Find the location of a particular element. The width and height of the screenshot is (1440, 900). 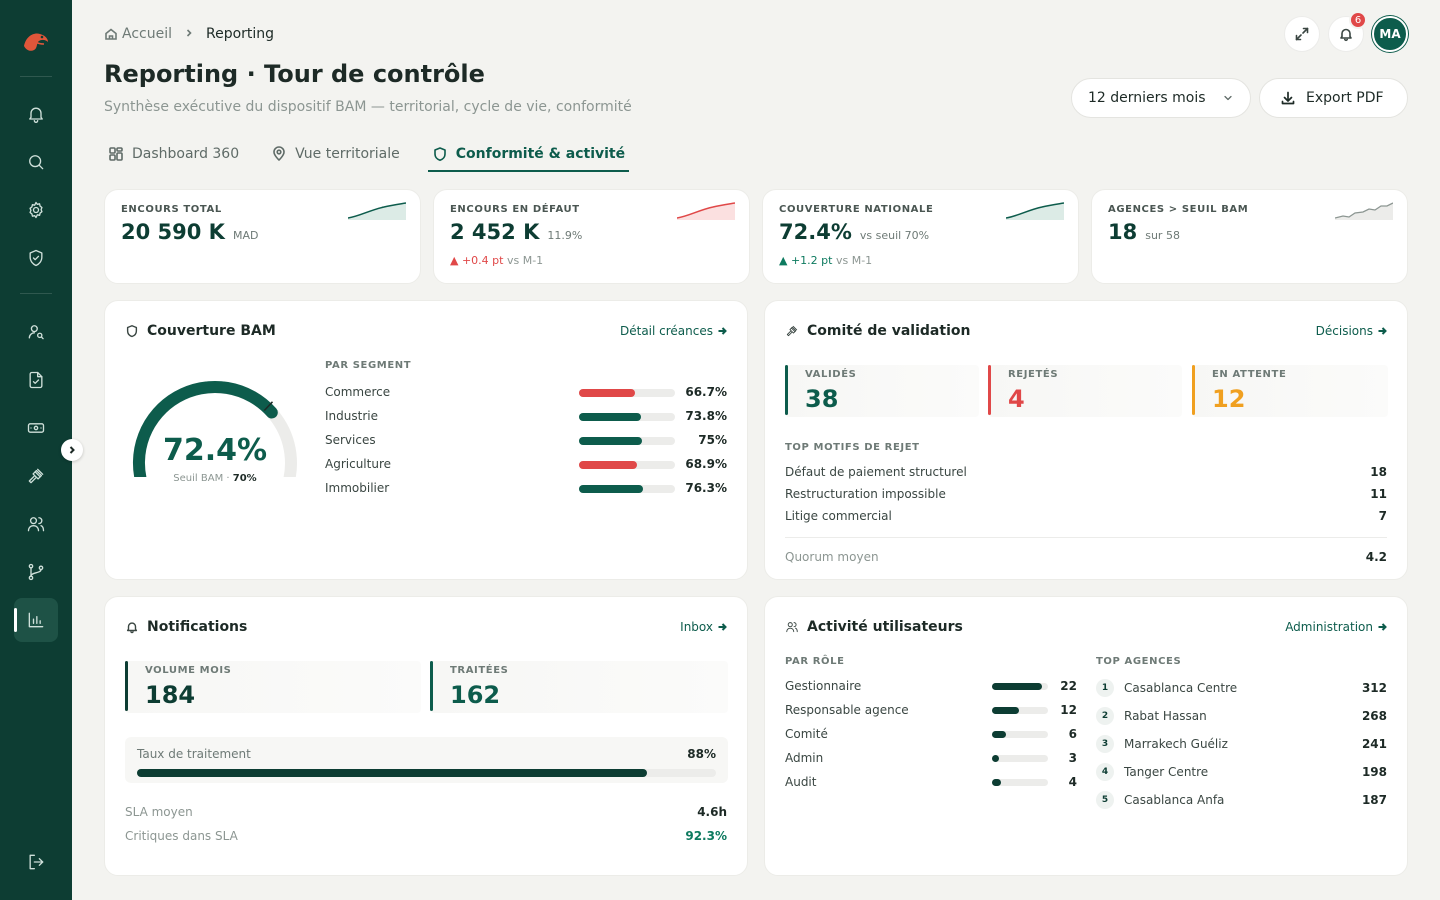

kpi-card-agences-seuil: AGENCES > SEUIL BAM 18 sur 58 is located at coordinates (1249, 236).